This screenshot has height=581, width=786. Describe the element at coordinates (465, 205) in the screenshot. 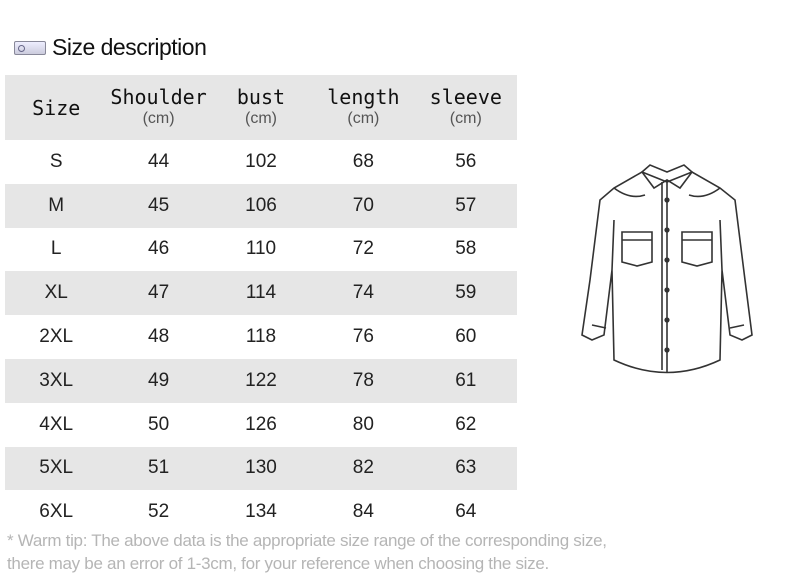

I see `table-cell: 57` at that location.